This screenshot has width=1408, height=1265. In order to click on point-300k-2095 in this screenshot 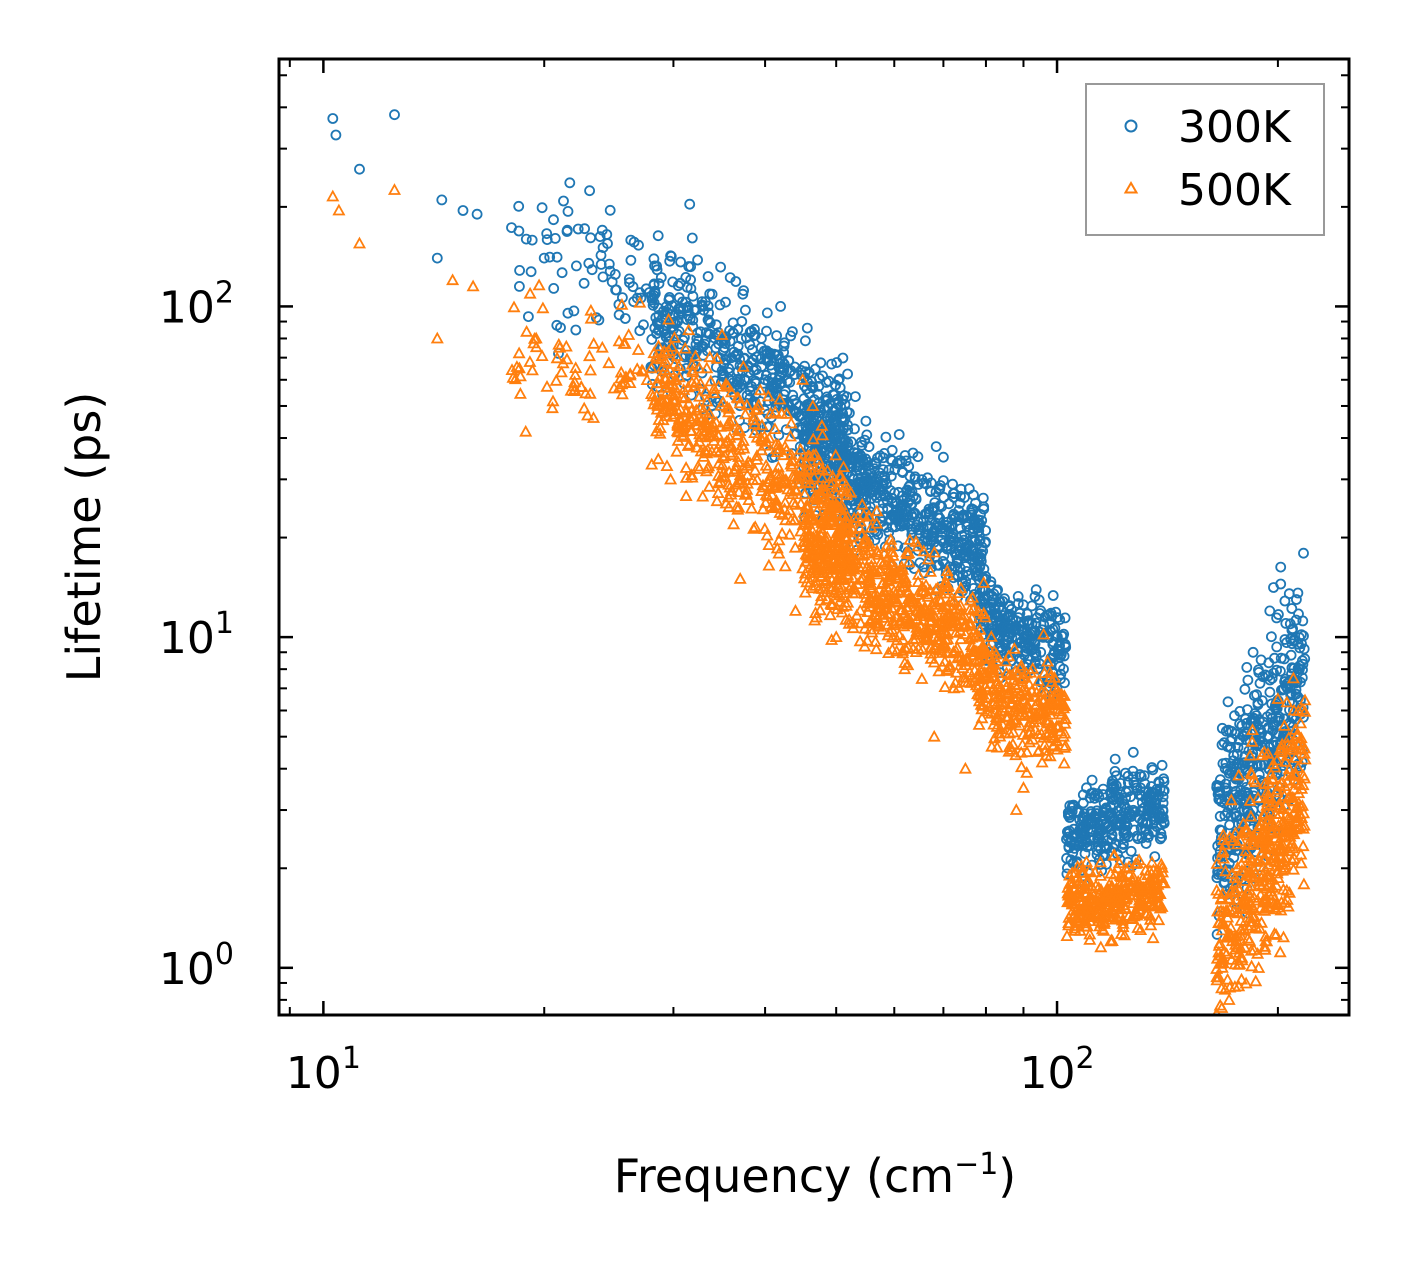, I will do `click(1238, 747)`.